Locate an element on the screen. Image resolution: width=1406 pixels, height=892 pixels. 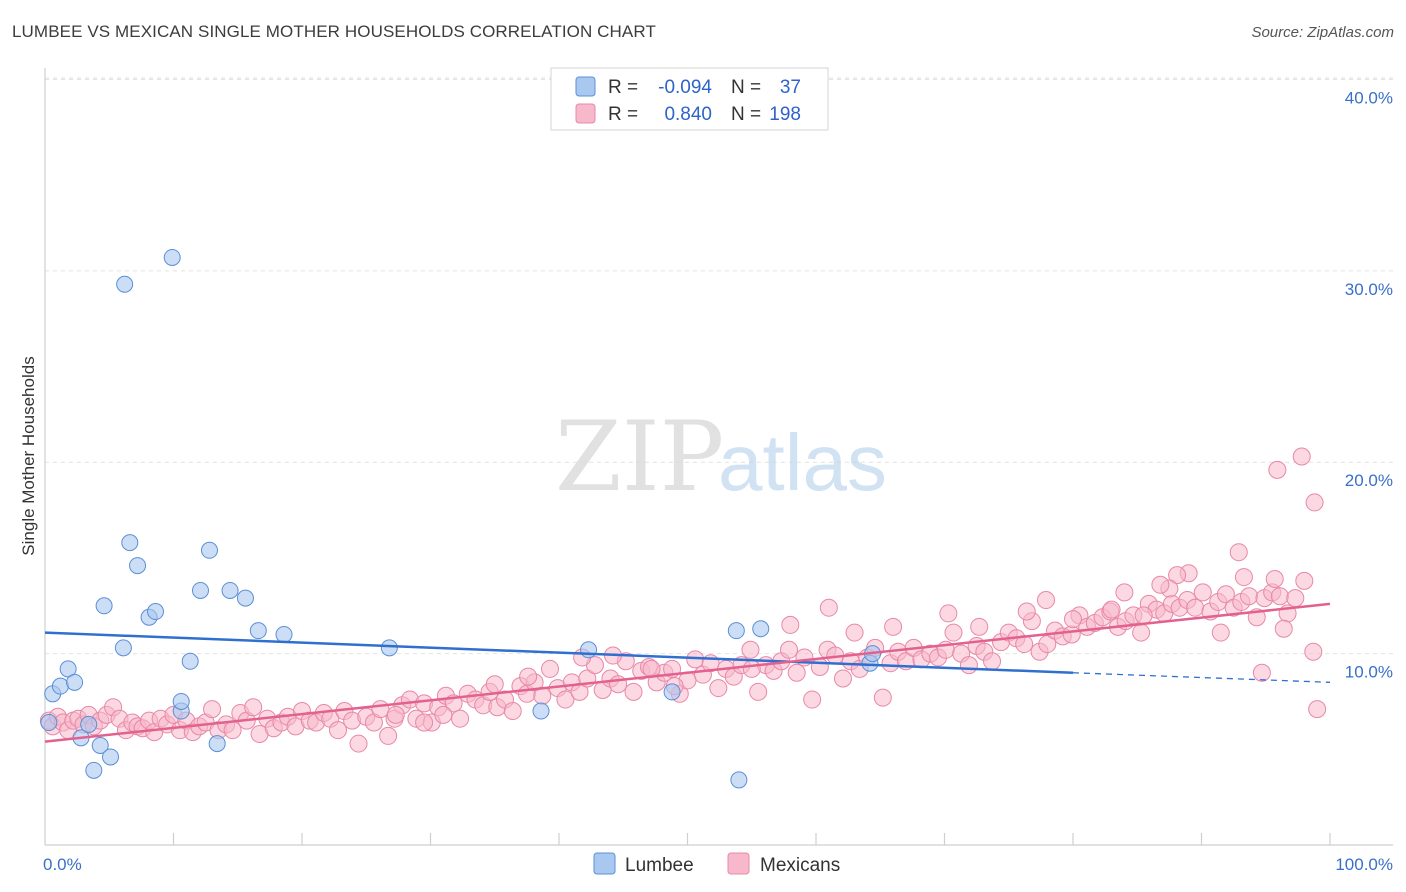
y-tick-label: 40.0% is located at coordinates (1369, 97).